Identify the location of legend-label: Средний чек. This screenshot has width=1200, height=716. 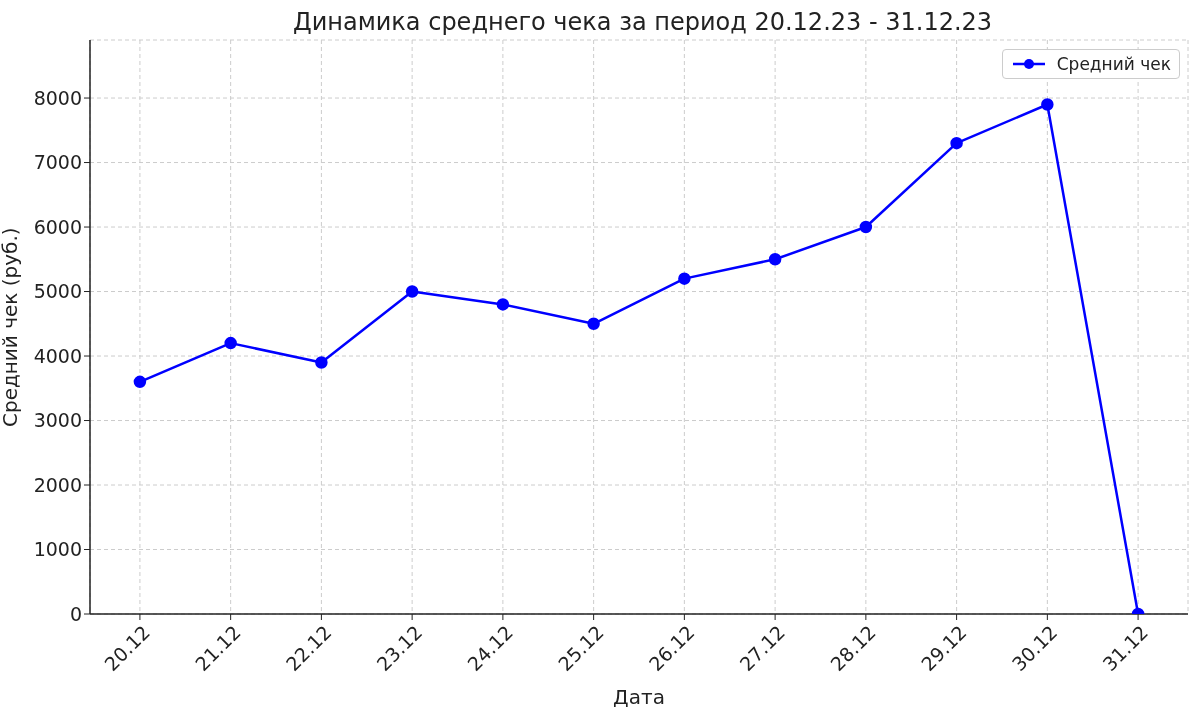
(1113, 64).